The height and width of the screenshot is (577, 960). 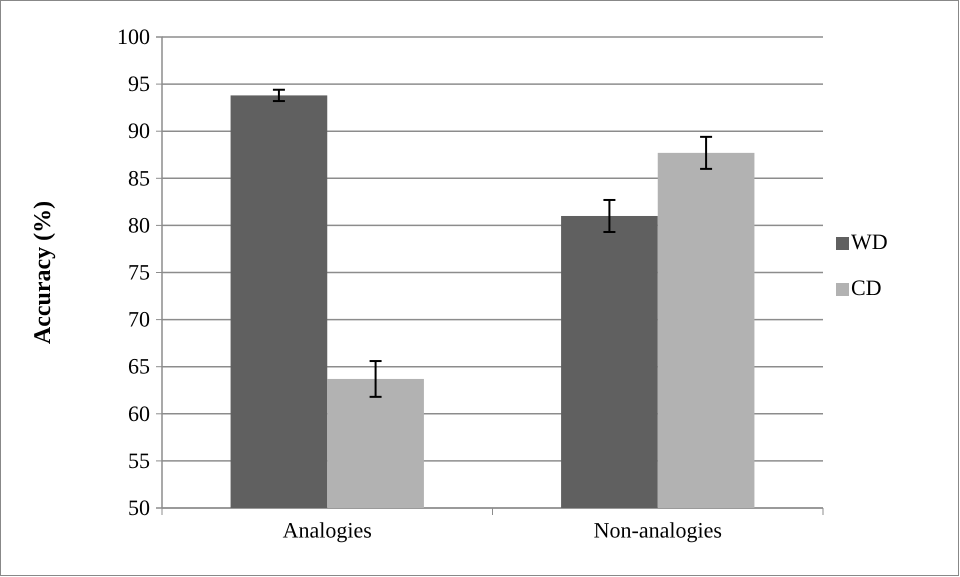 What do you see at coordinates (139, 460) in the screenshot?
I see `y-tick-label: 55` at bounding box center [139, 460].